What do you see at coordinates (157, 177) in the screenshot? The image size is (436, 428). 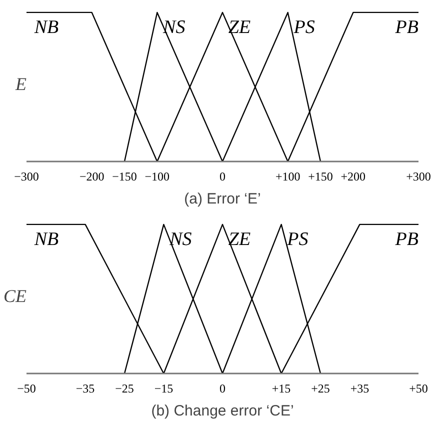 I see `x-tick-label: −100` at bounding box center [157, 177].